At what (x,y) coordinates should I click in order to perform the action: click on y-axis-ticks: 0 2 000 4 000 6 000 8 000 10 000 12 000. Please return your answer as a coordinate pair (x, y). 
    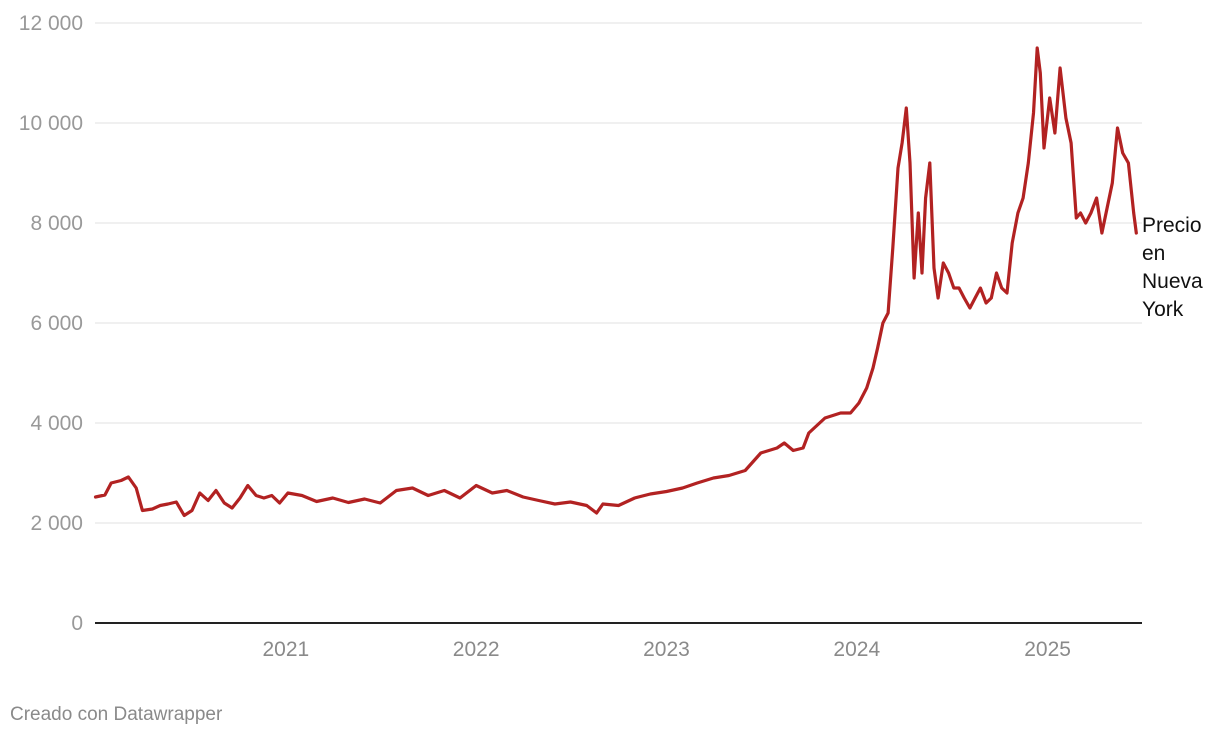
    Looking at the image, I should click on (51, 323).